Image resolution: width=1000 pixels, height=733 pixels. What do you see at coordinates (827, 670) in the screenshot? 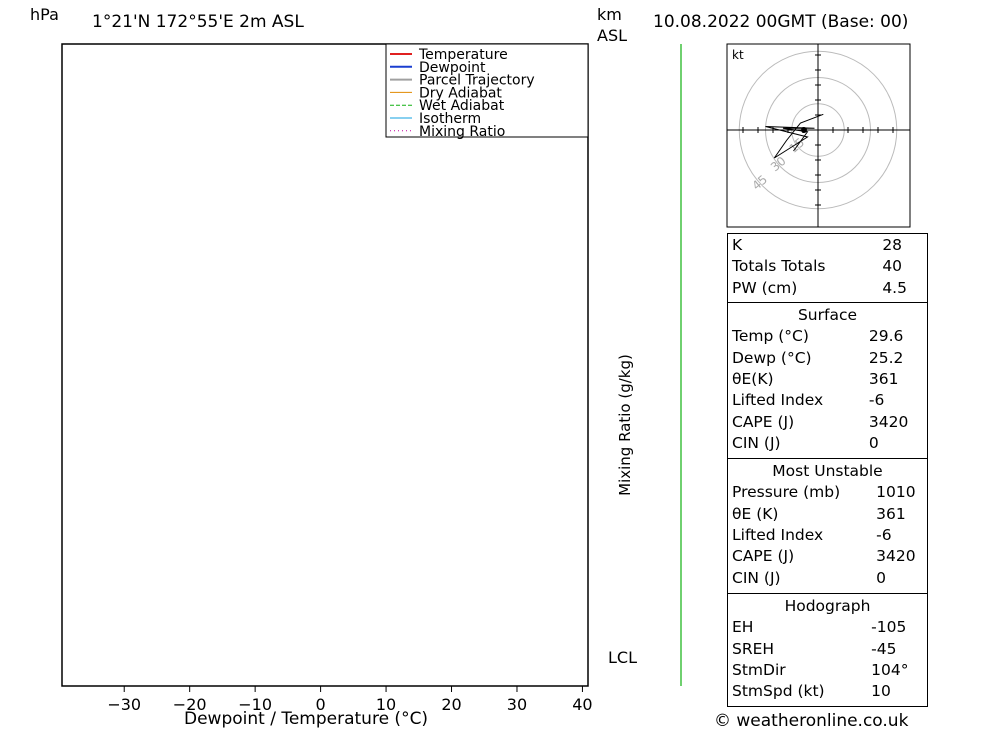
I see `table-row: StmDir 104°` at bounding box center [827, 670].